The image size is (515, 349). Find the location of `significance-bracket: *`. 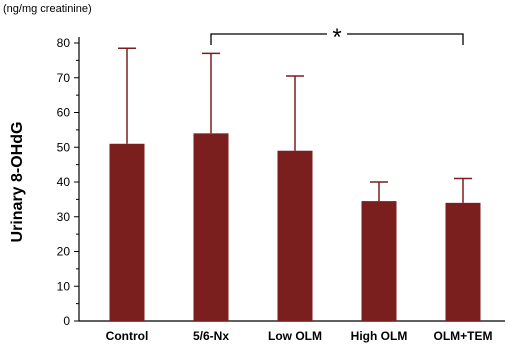

significance-bracket: * is located at coordinates (337, 37).